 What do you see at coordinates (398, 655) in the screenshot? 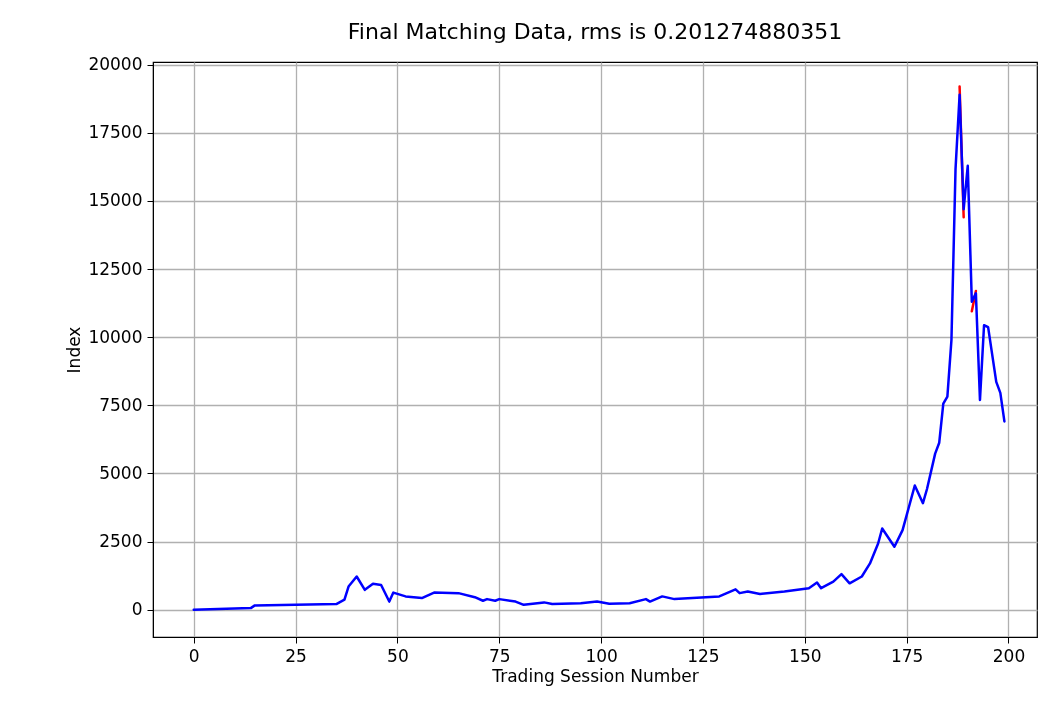
I see `x-tick-label: 50` at bounding box center [398, 655].